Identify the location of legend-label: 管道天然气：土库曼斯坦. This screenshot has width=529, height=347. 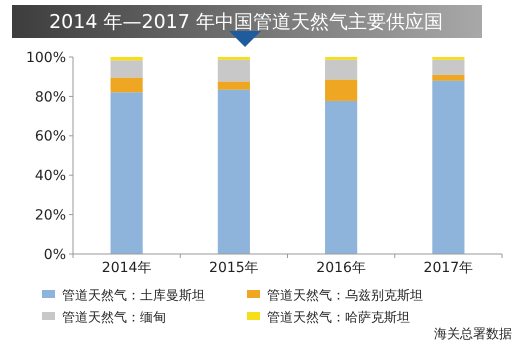
(133, 296).